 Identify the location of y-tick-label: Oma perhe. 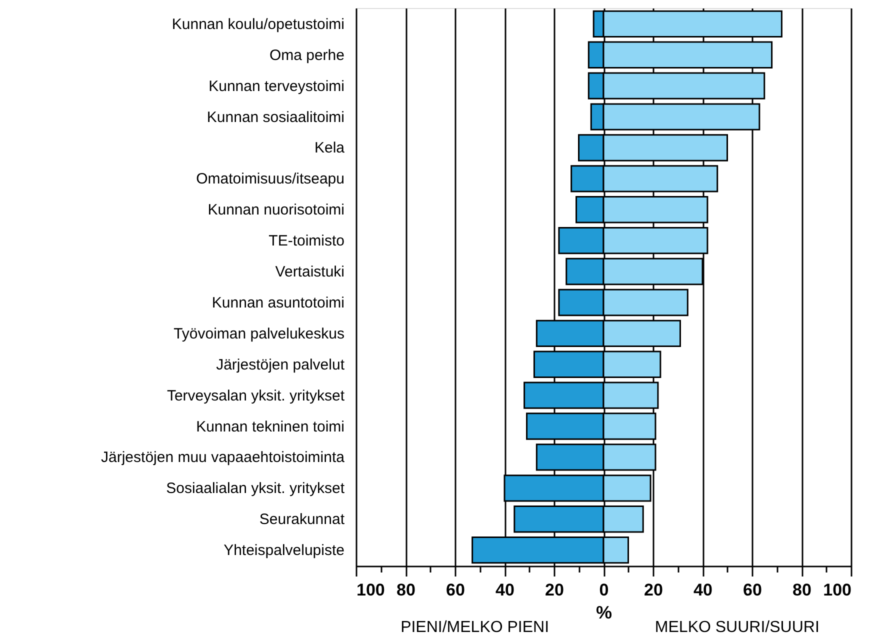
(306, 55).